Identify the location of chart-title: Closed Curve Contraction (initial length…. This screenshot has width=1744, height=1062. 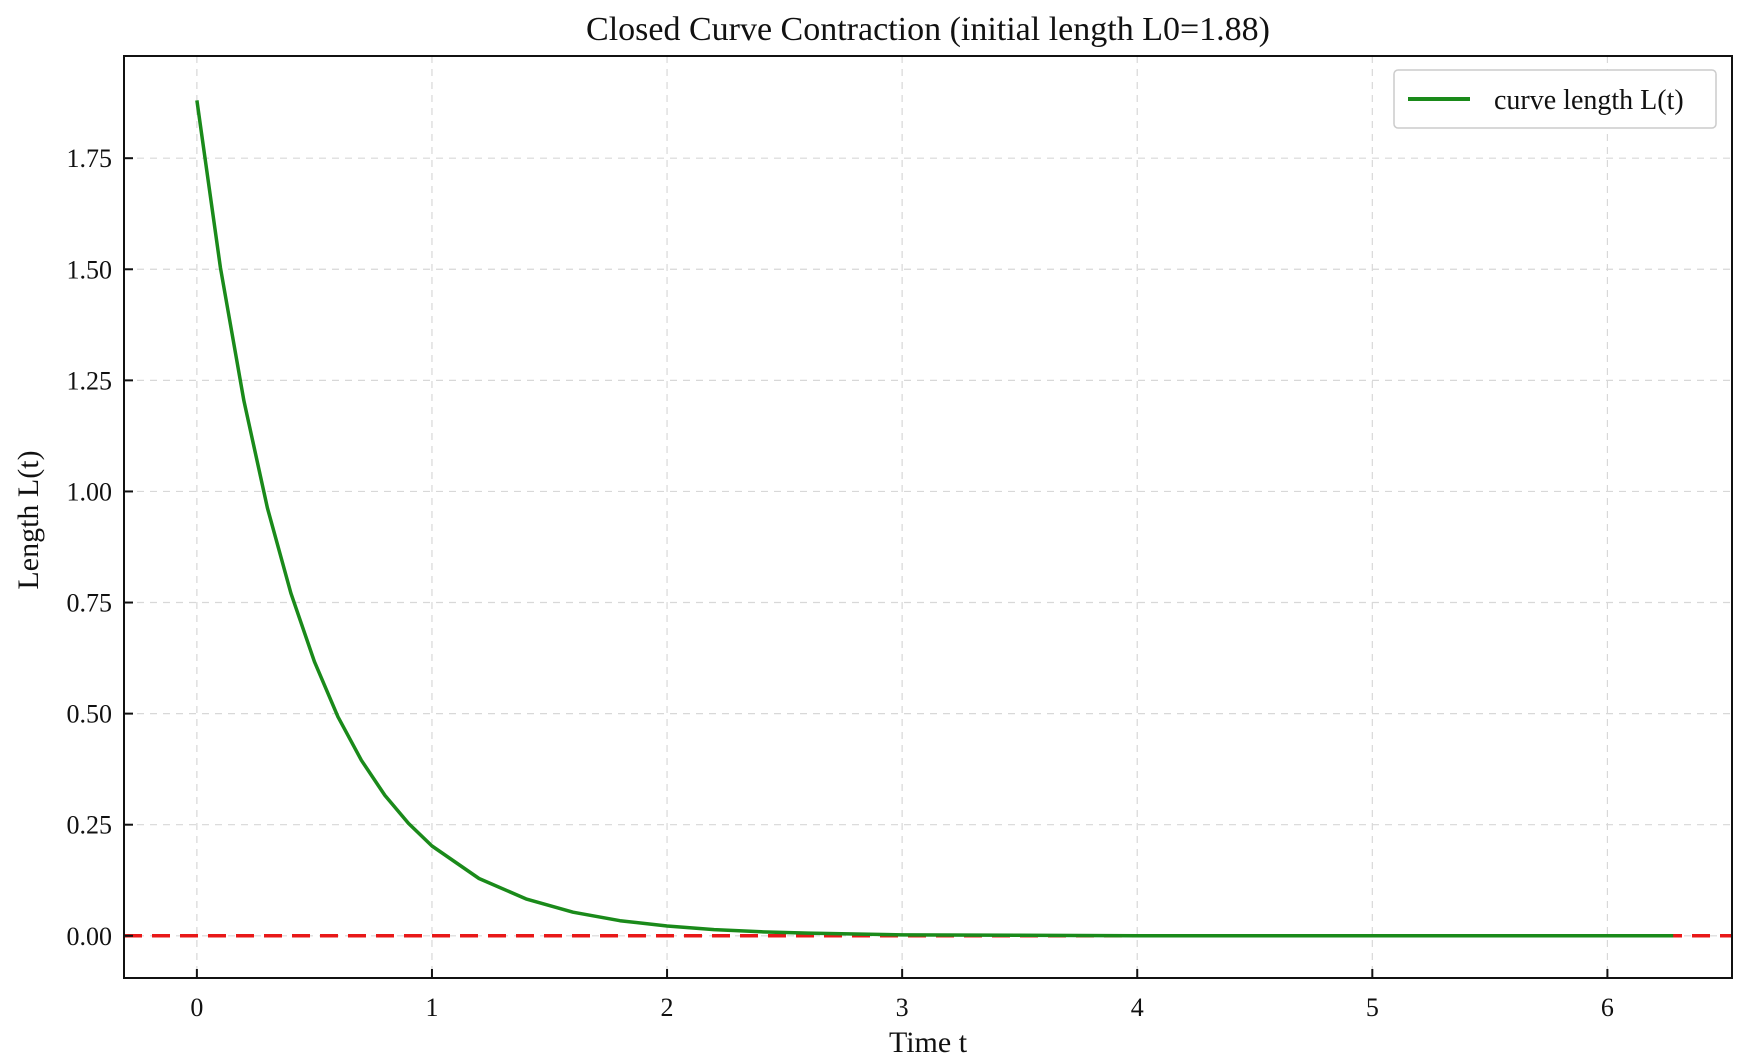
(928, 29).